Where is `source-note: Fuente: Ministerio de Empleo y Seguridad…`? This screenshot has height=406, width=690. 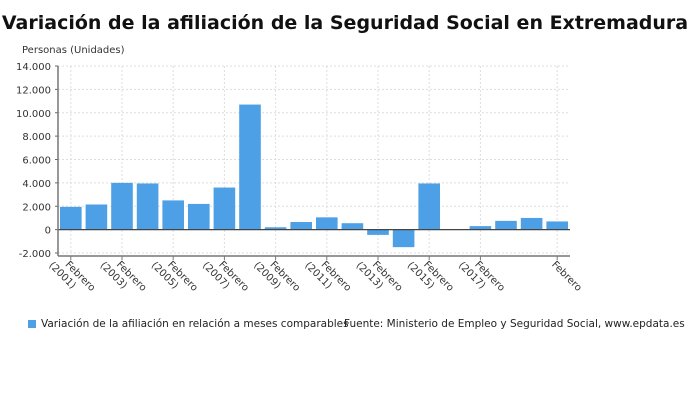 source-note: Fuente: Ministerio de Empleo y Seguridad… is located at coordinates (514, 324).